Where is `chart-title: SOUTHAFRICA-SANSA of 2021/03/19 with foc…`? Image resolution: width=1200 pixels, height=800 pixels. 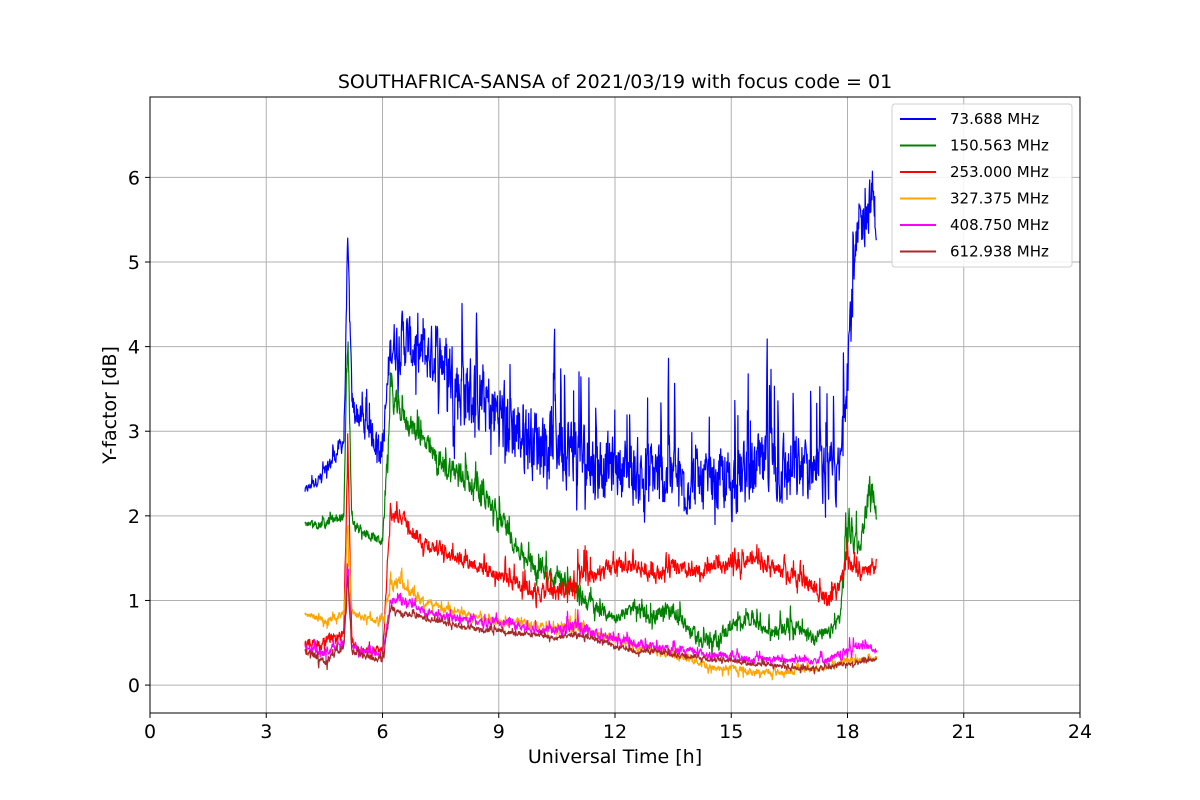
chart-title: SOUTHAFRICA-SANSA of 2021/03/19 with foc… is located at coordinates (615, 82).